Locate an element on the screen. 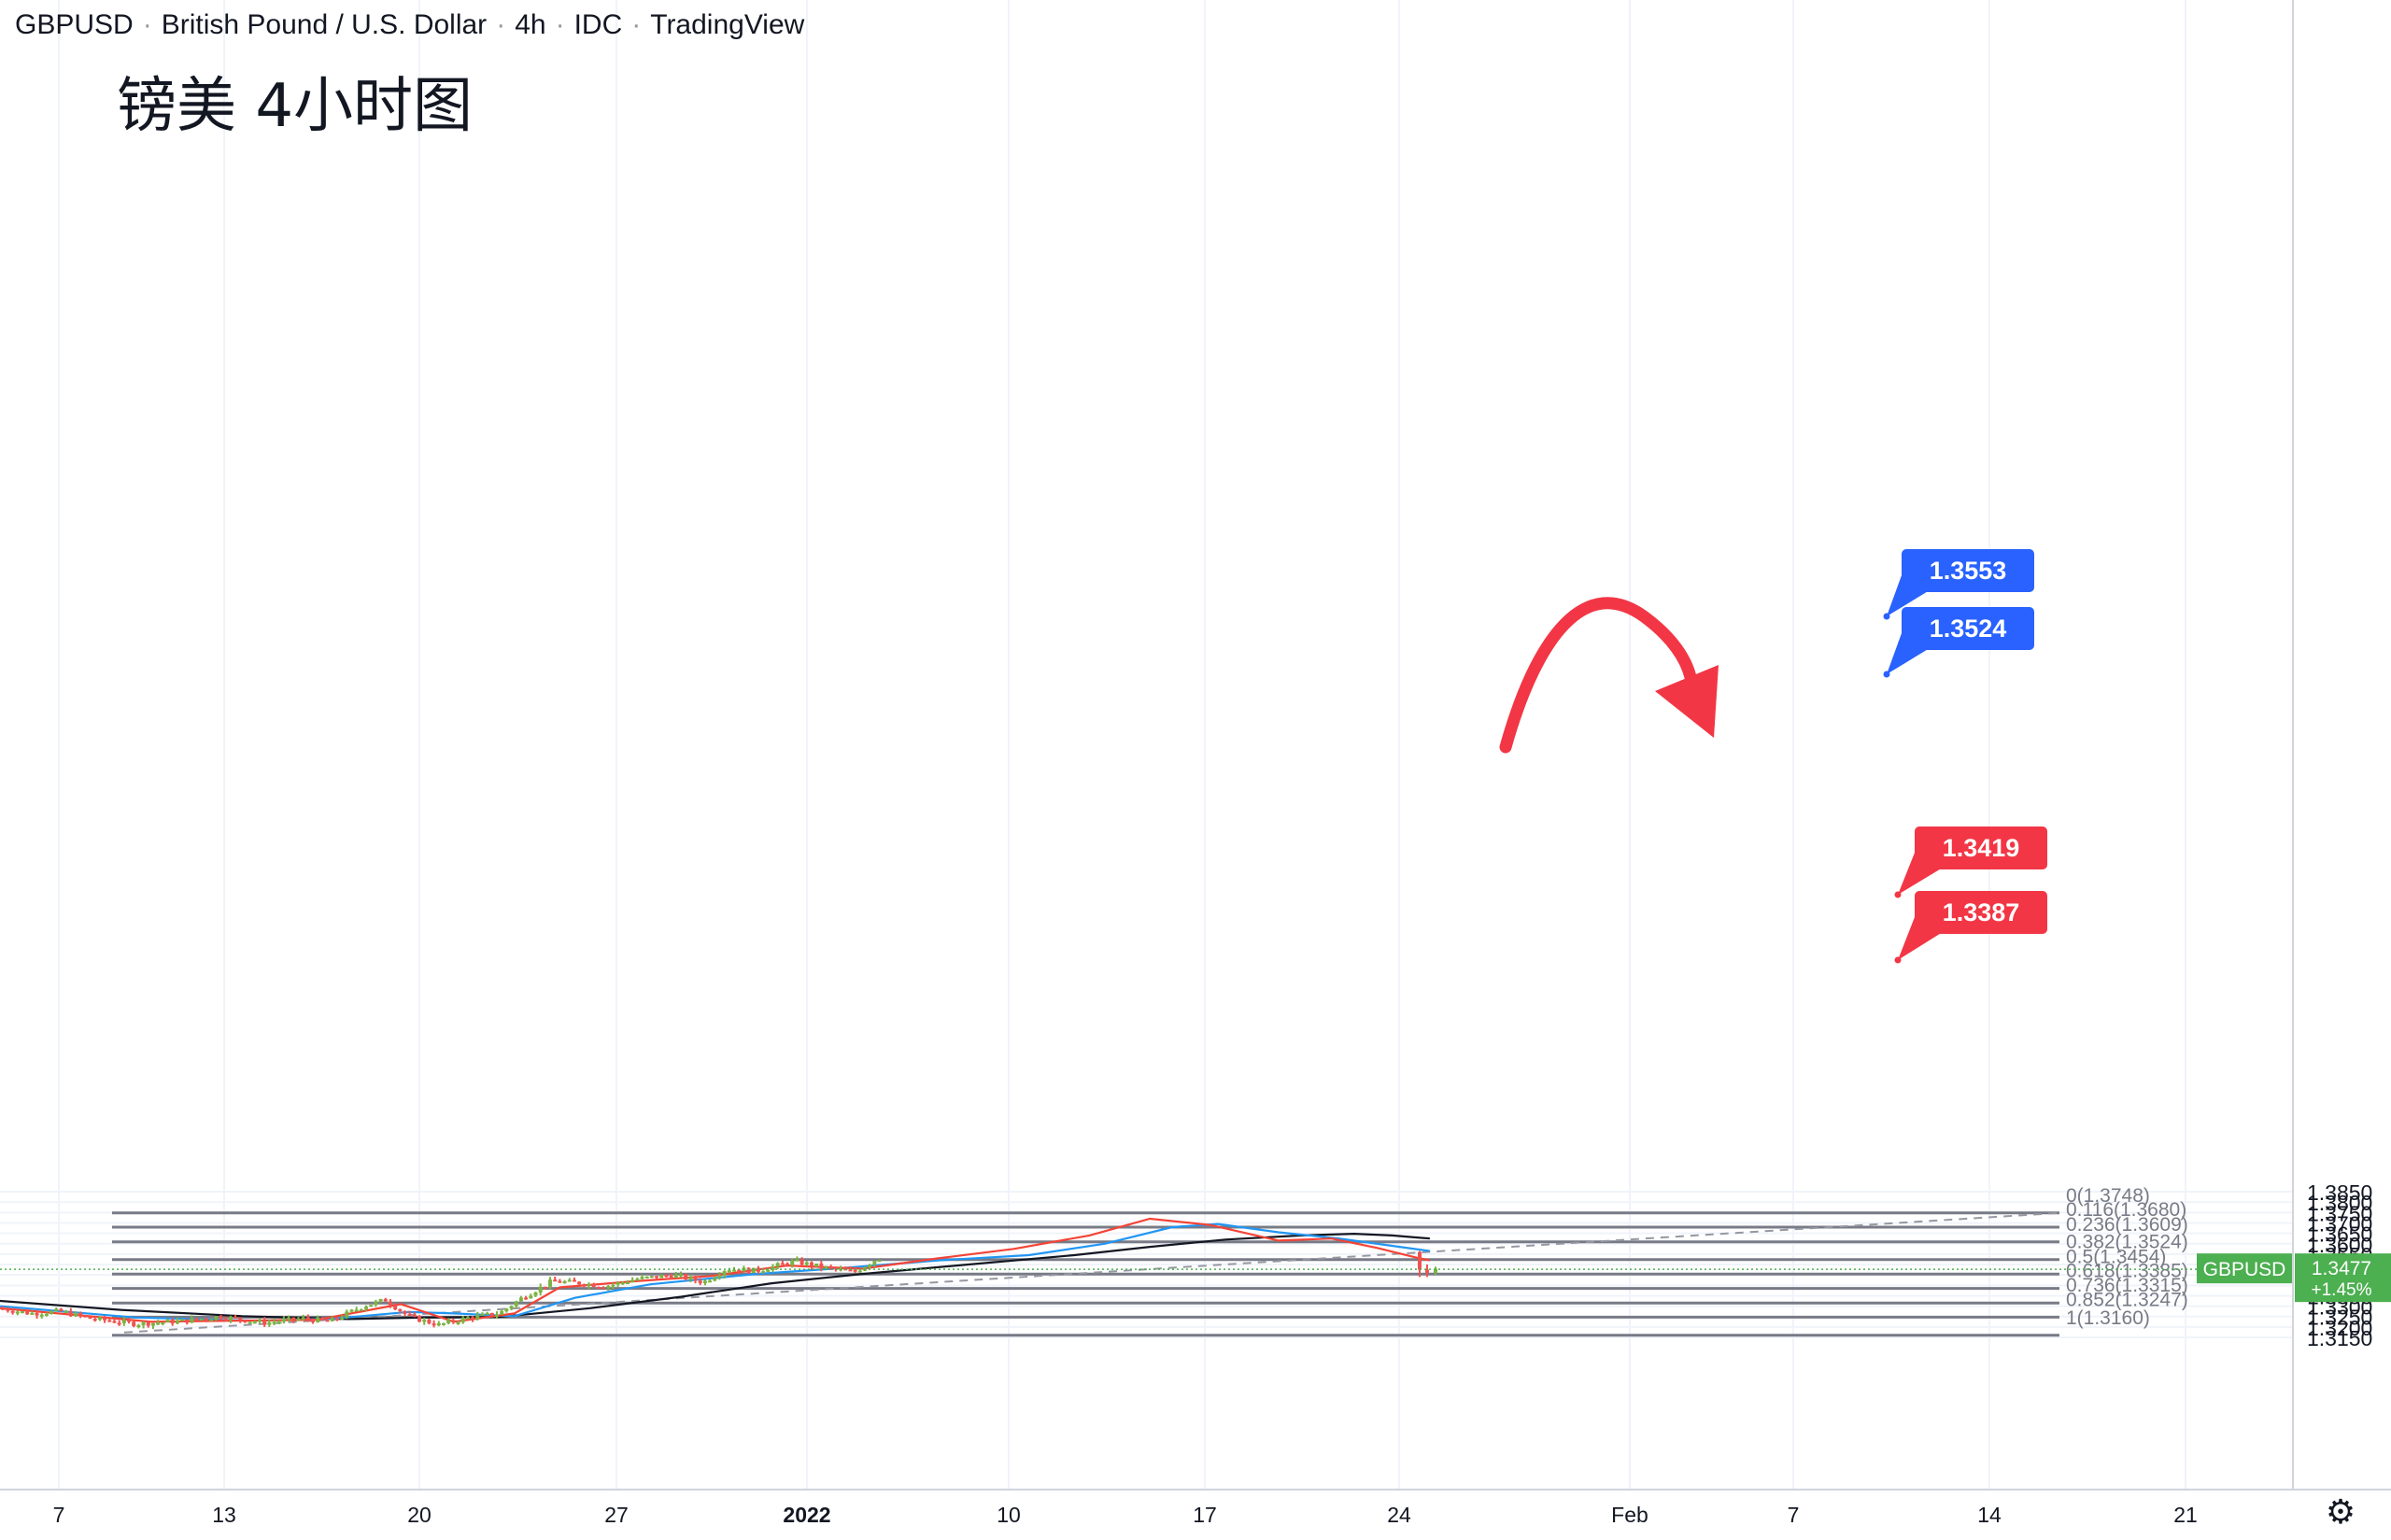  symbol: GBPUSD is located at coordinates (75, 24).